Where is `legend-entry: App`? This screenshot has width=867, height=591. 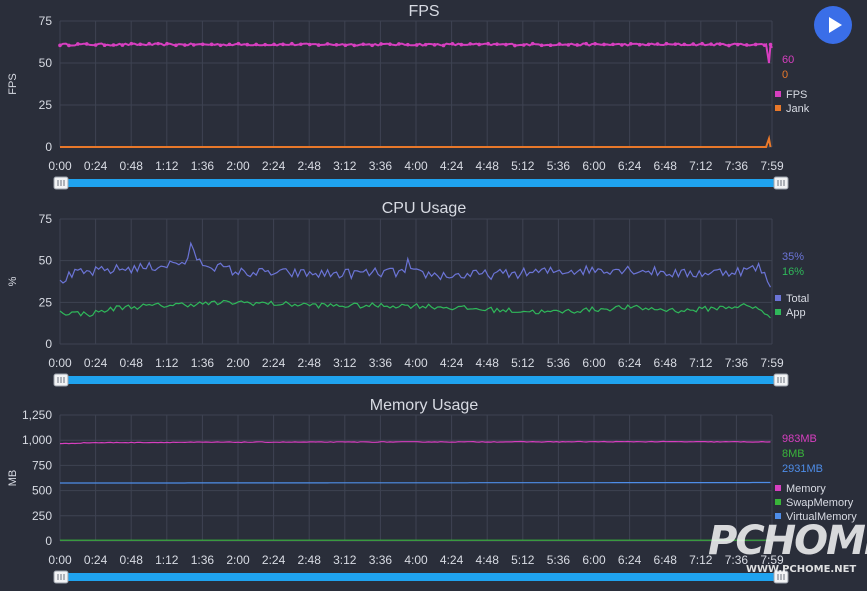
legend-entry: App is located at coordinates (796, 313).